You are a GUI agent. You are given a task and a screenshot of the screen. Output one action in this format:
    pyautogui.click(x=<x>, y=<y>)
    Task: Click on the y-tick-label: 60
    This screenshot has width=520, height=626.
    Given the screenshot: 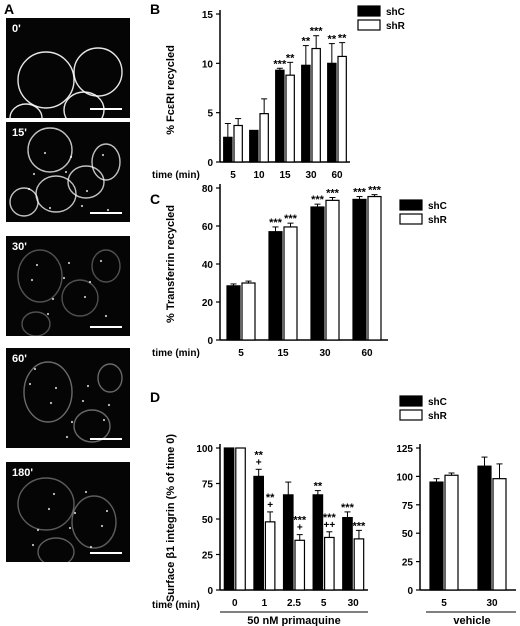 What is the action you would take?
    pyautogui.click(x=208, y=227)
    